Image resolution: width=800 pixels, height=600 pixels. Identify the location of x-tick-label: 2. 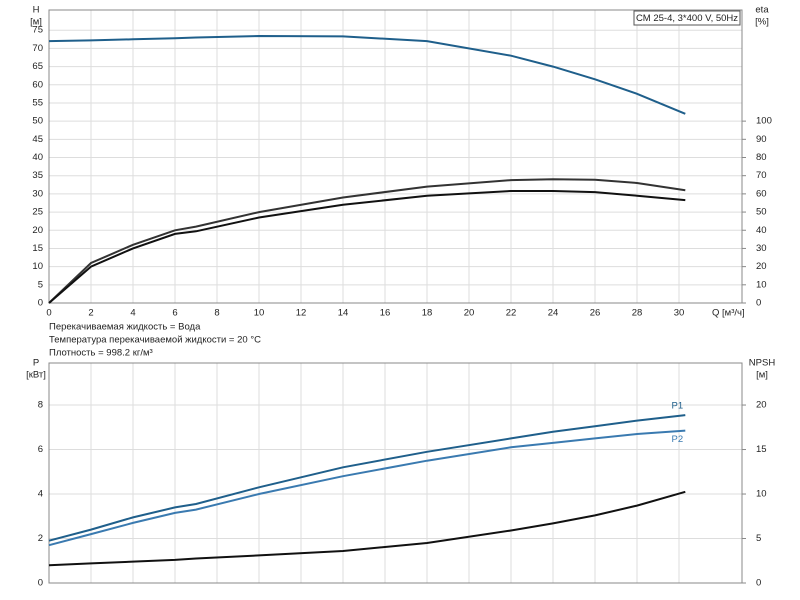
(90, 313).